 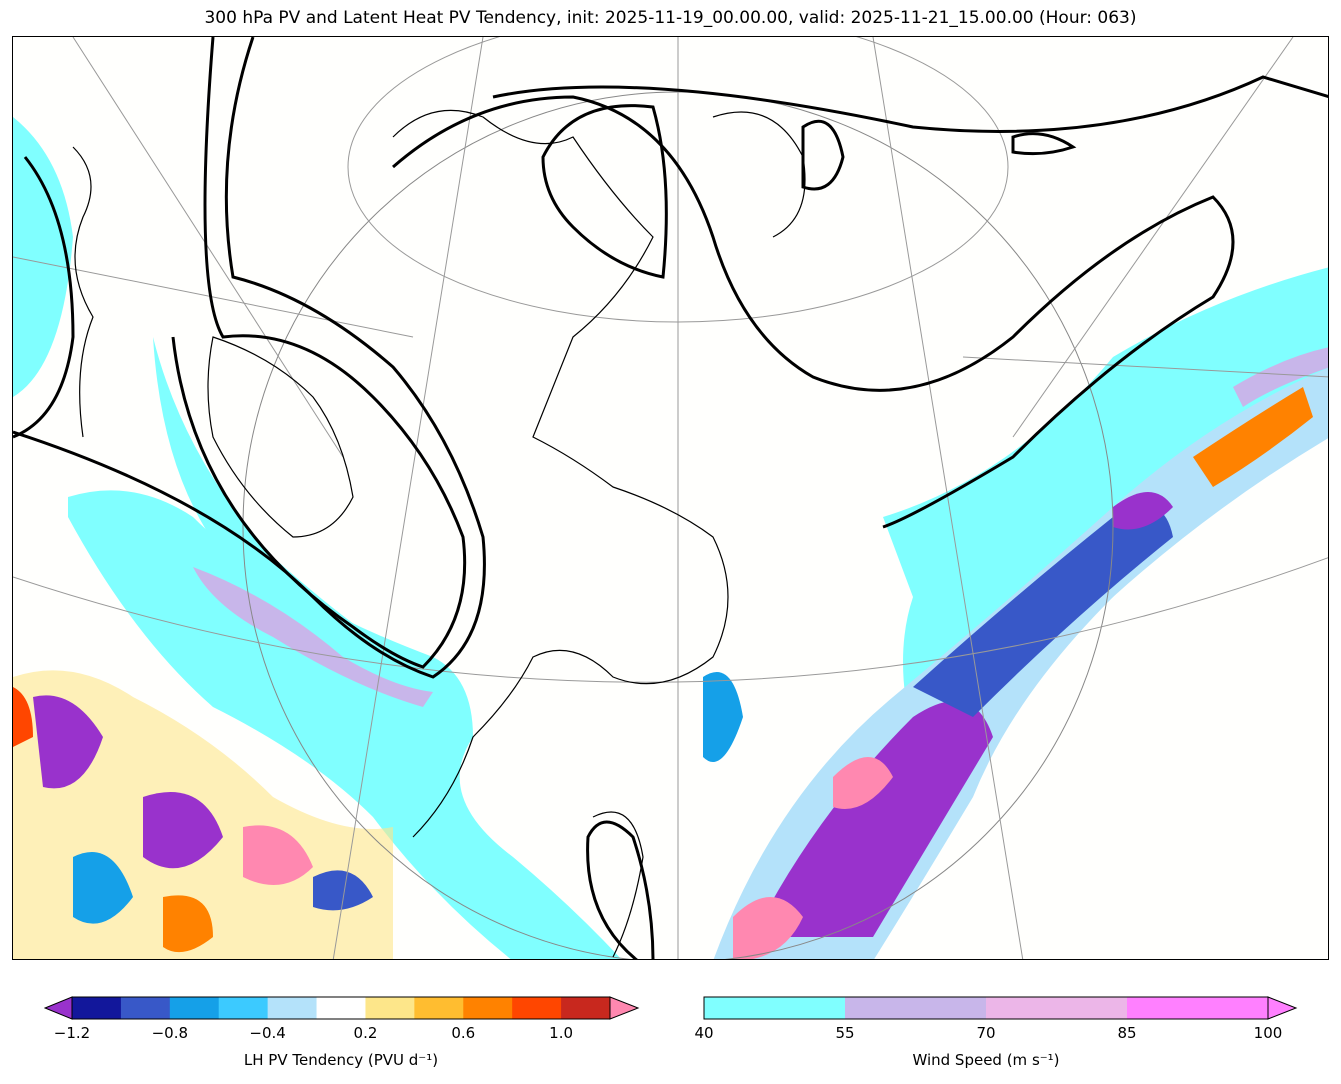 I want to click on colorbar-tick-label: 1.0, so click(x=561, y=1033).